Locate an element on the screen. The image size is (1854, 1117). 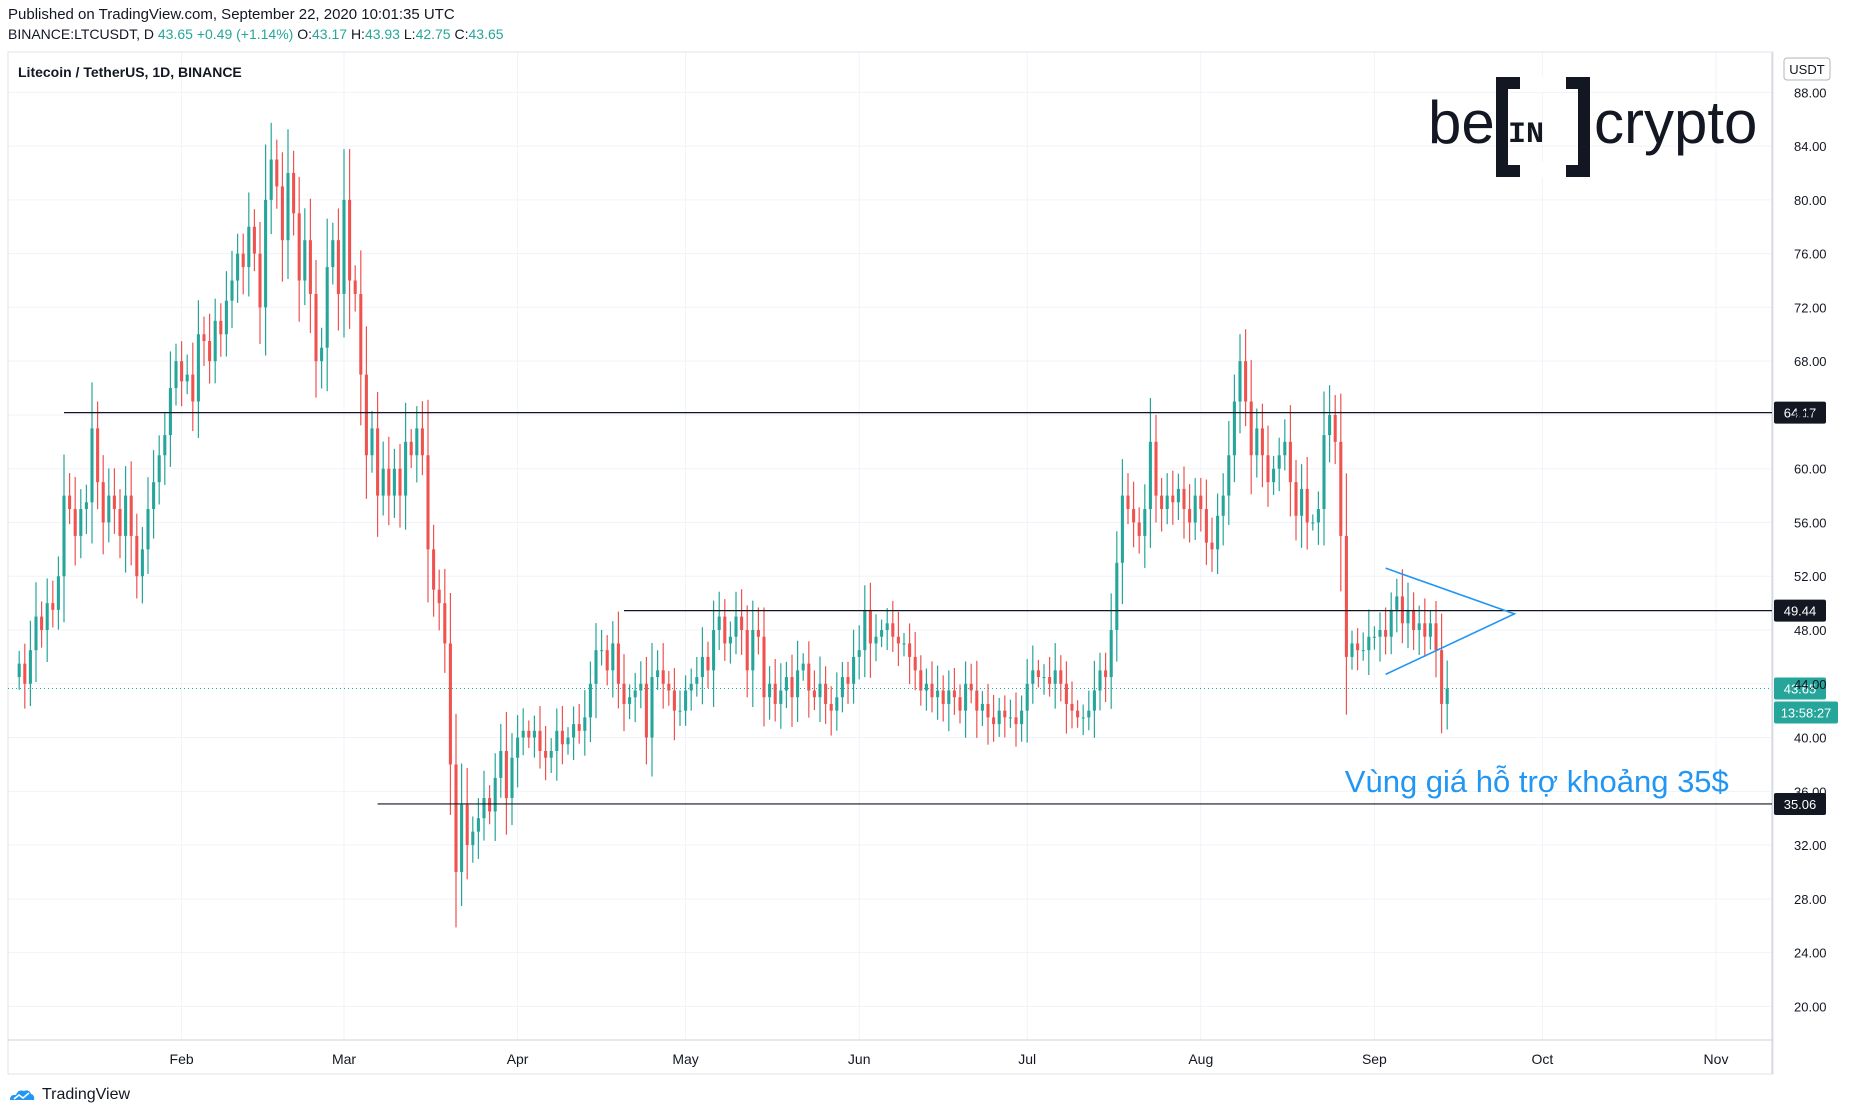
countdown-label-bg is located at coordinates (1806, 712).